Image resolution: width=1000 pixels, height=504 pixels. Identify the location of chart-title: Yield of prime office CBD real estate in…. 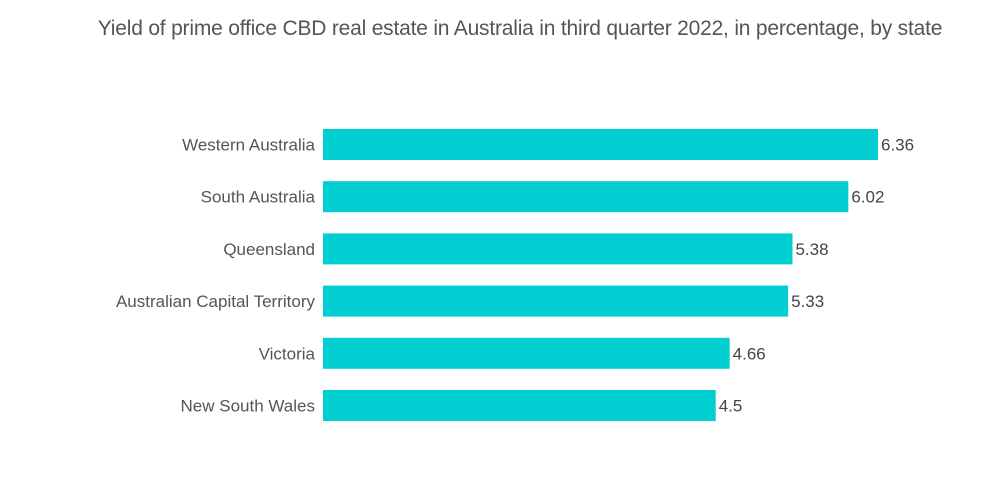
(520, 28).